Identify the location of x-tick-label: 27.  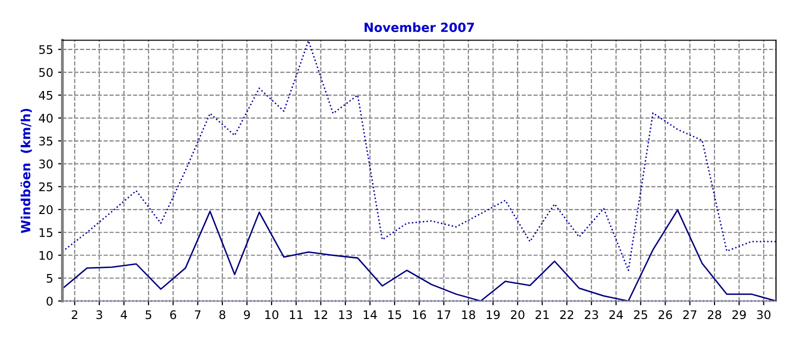
(689, 314).